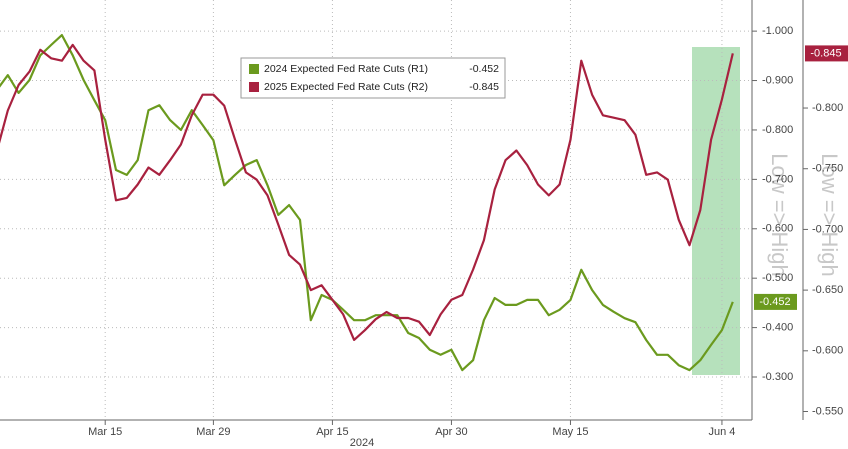 The width and height of the screenshot is (848, 449). I want to click on last-value-label: -0.452, so click(774, 302).